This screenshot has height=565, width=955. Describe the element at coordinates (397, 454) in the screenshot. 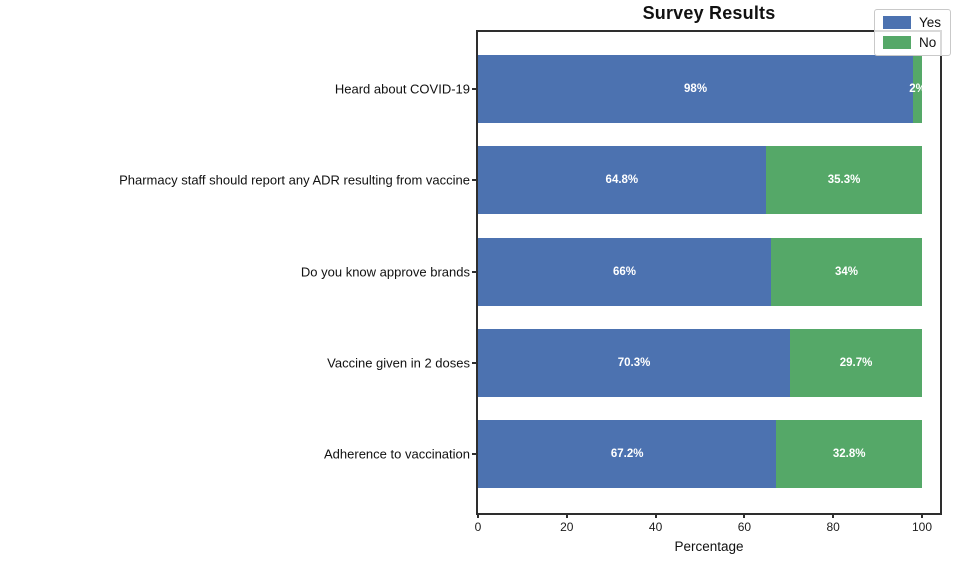

I see `y-axis-category-label: Adherence to vaccination` at that location.